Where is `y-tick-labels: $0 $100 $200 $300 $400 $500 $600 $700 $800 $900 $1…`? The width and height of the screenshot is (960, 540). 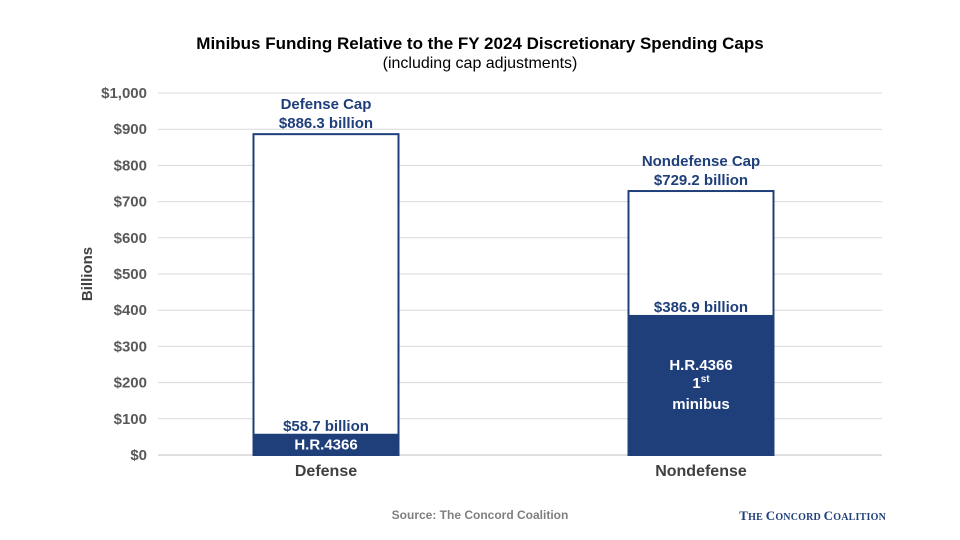 y-tick-labels: $0 $100 $200 $300 $400 $500 $600 $700 $800 $900 $1… is located at coordinates (124, 274).